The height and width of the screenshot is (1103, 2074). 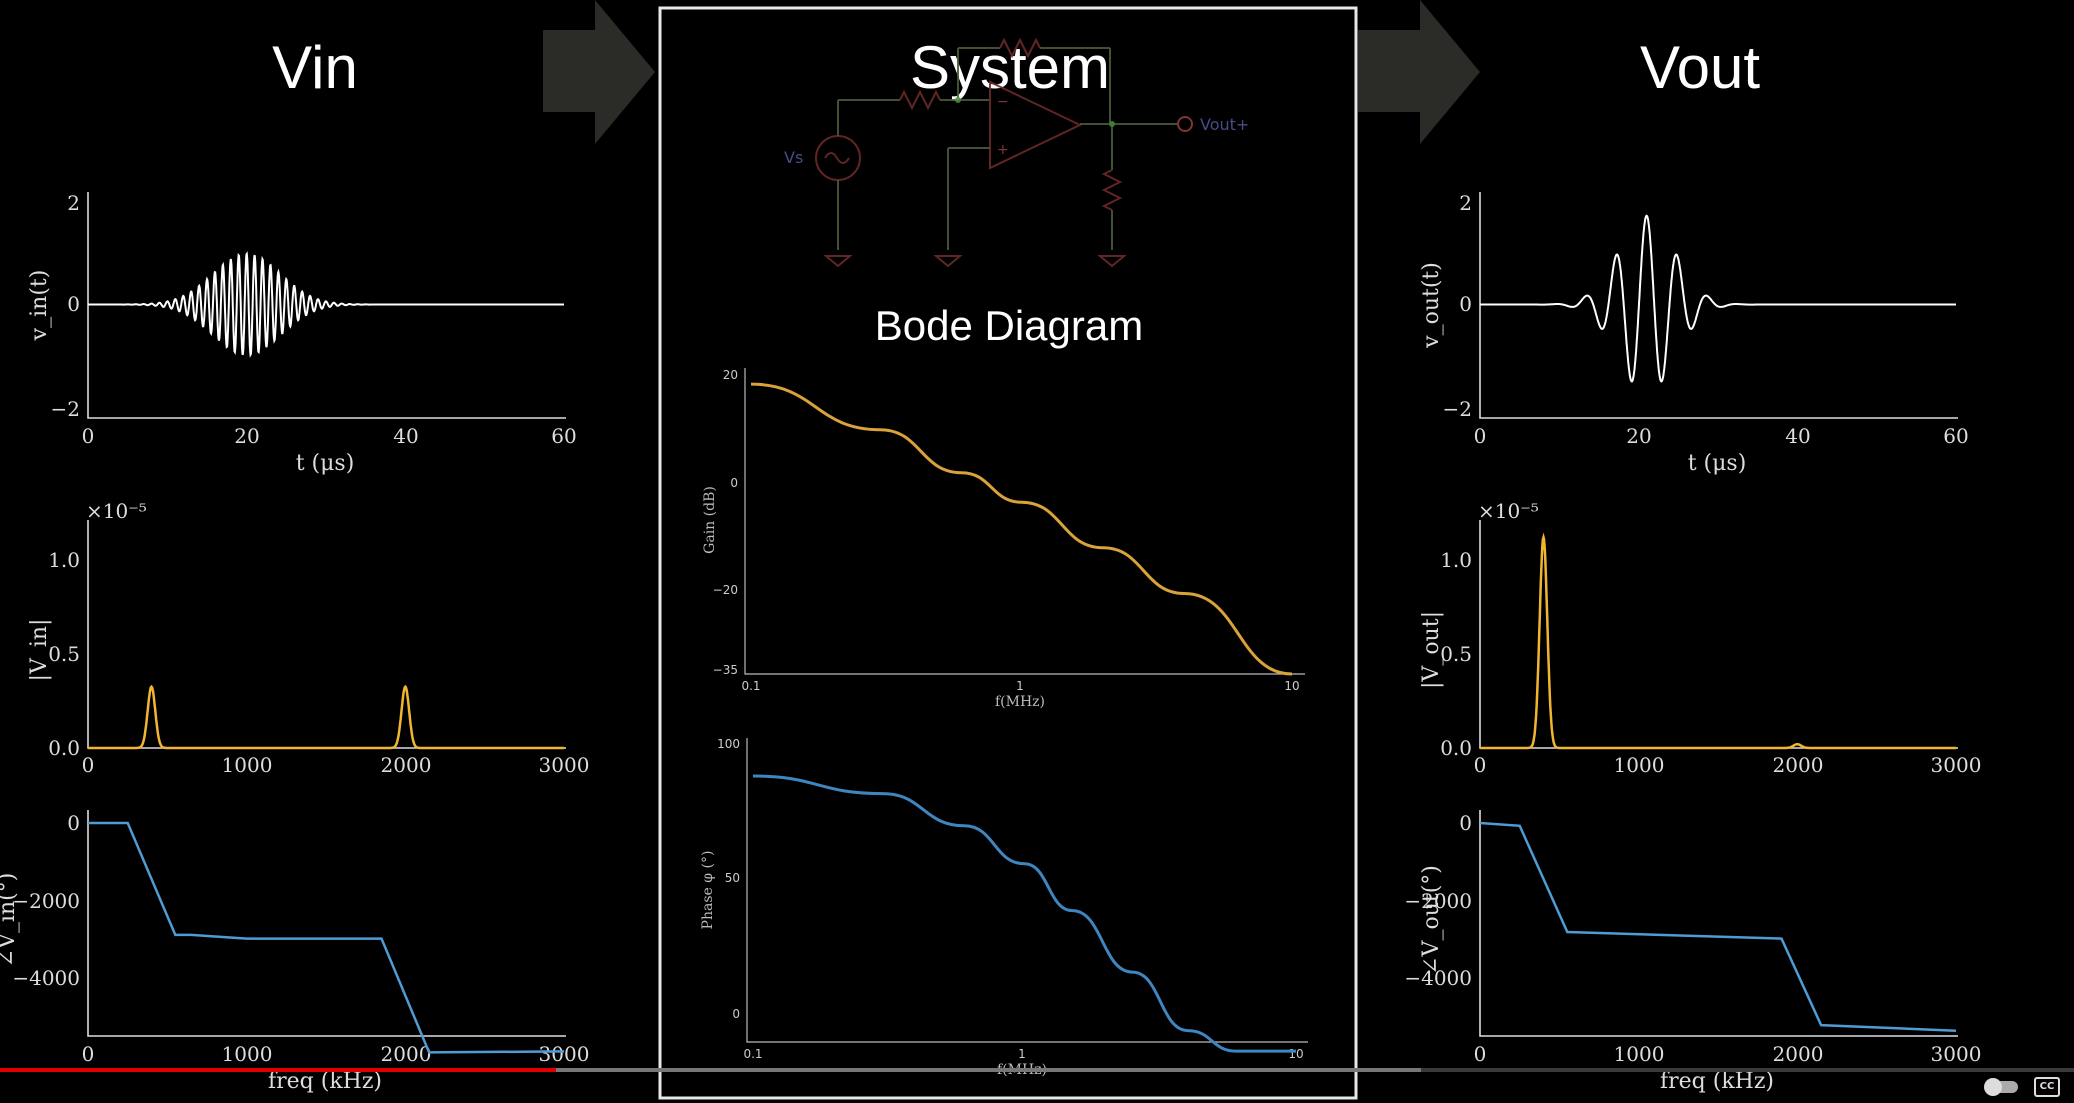 I want to click on vout-mag-ylabel: |V_out|, so click(x=1431, y=650).